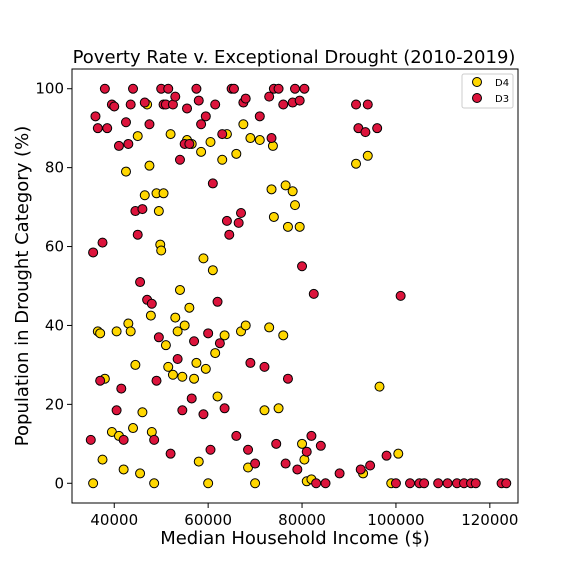 The height and width of the screenshot is (576, 576). Describe the element at coordinates (489, 520) in the screenshot. I see `x-tick-label: 120000` at that location.